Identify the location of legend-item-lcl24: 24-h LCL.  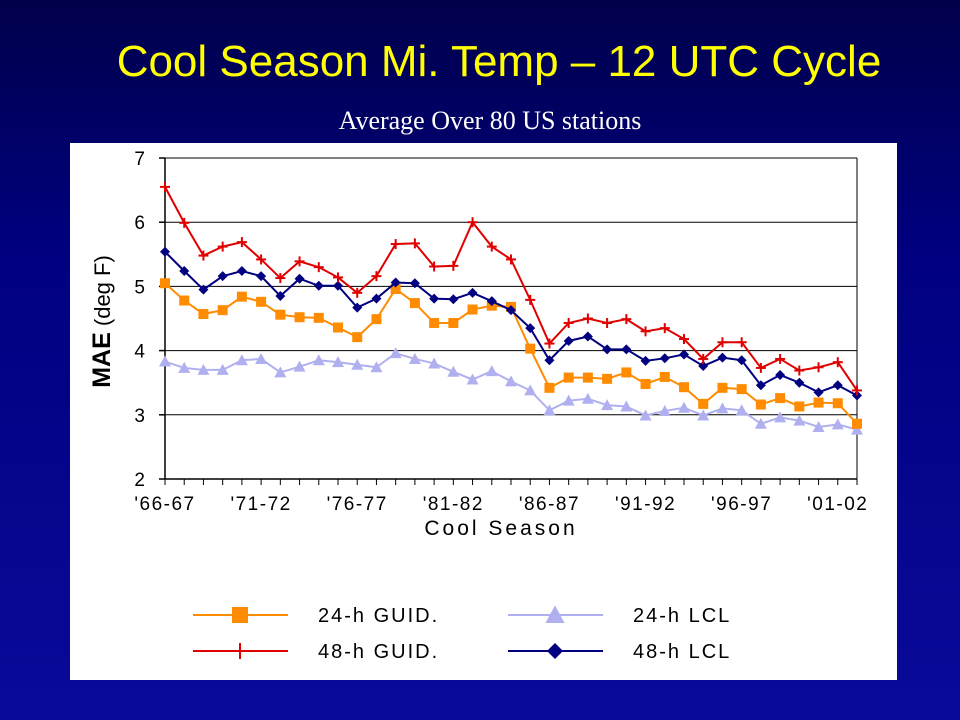
(618, 616).